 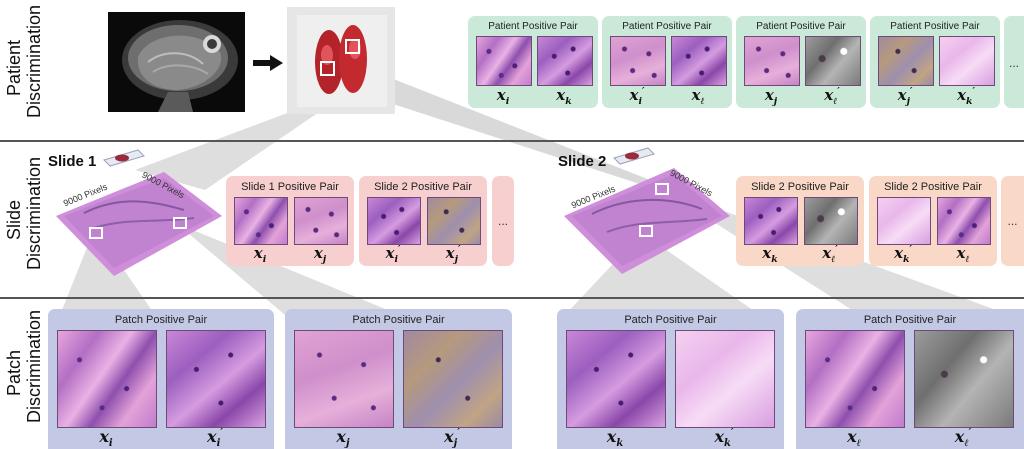 What do you see at coordinates (582, 161) in the screenshot?
I see `slide-2-label: Slide 2` at bounding box center [582, 161].